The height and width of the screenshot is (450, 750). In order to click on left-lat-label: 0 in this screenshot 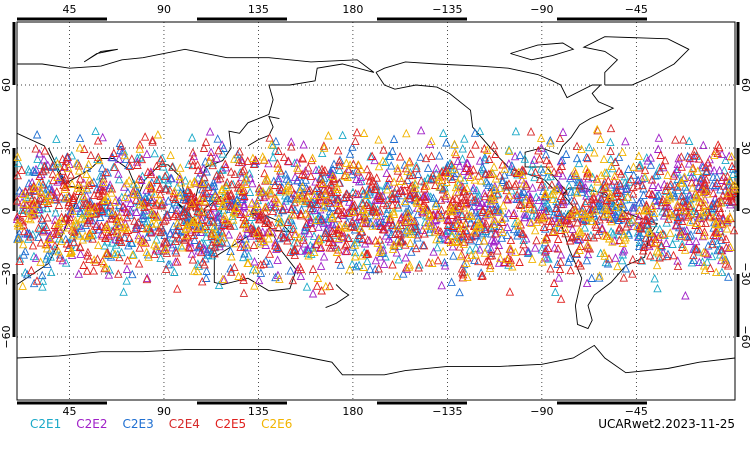, I will do `click(6, 211)`.